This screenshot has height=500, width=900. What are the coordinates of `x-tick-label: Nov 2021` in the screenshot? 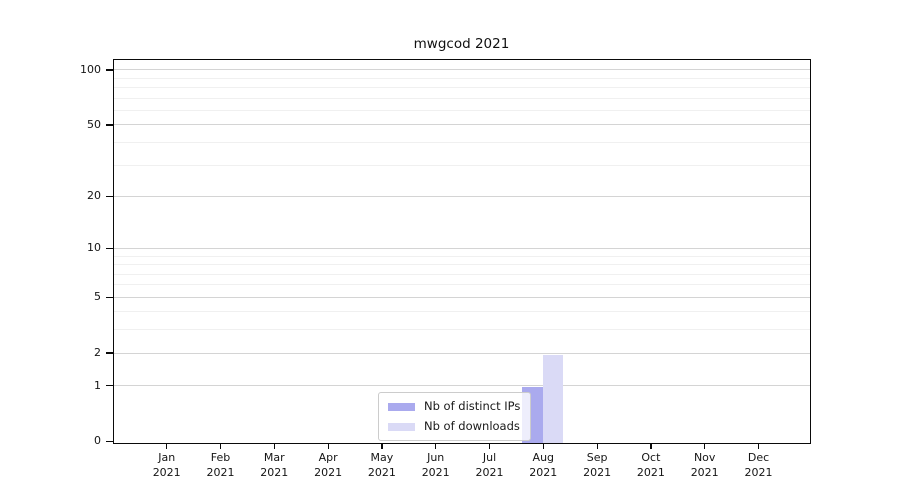 It's located at (705, 465).